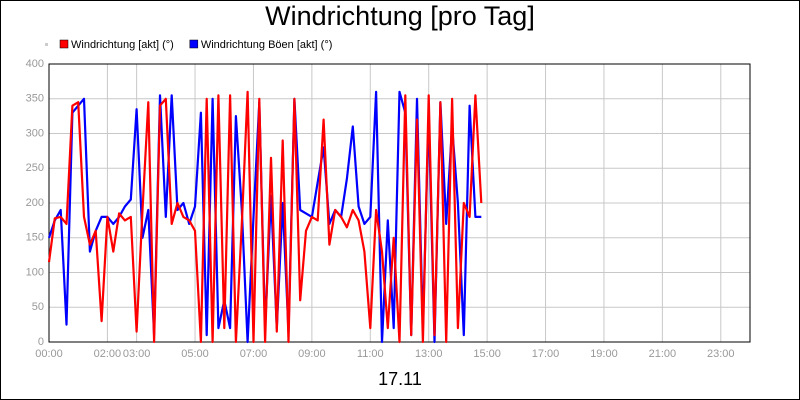  Describe the element at coordinates (429, 354) in the screenshot. I see `x-tick-label: 13:00` at that location.